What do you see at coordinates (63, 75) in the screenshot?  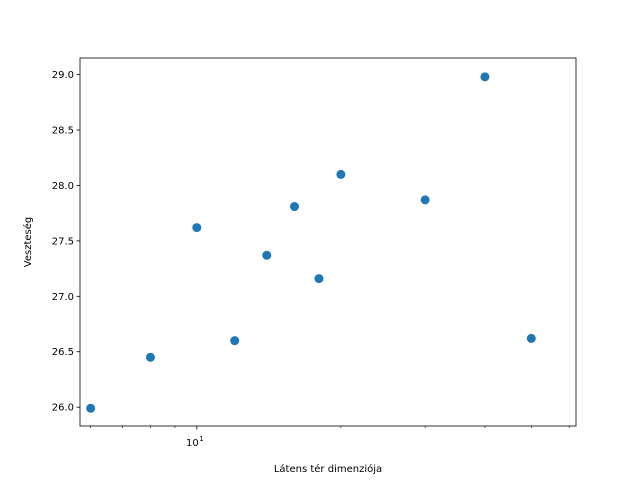 I see `y-tick-label-6: 29.0` at bounding box center [63, 75].